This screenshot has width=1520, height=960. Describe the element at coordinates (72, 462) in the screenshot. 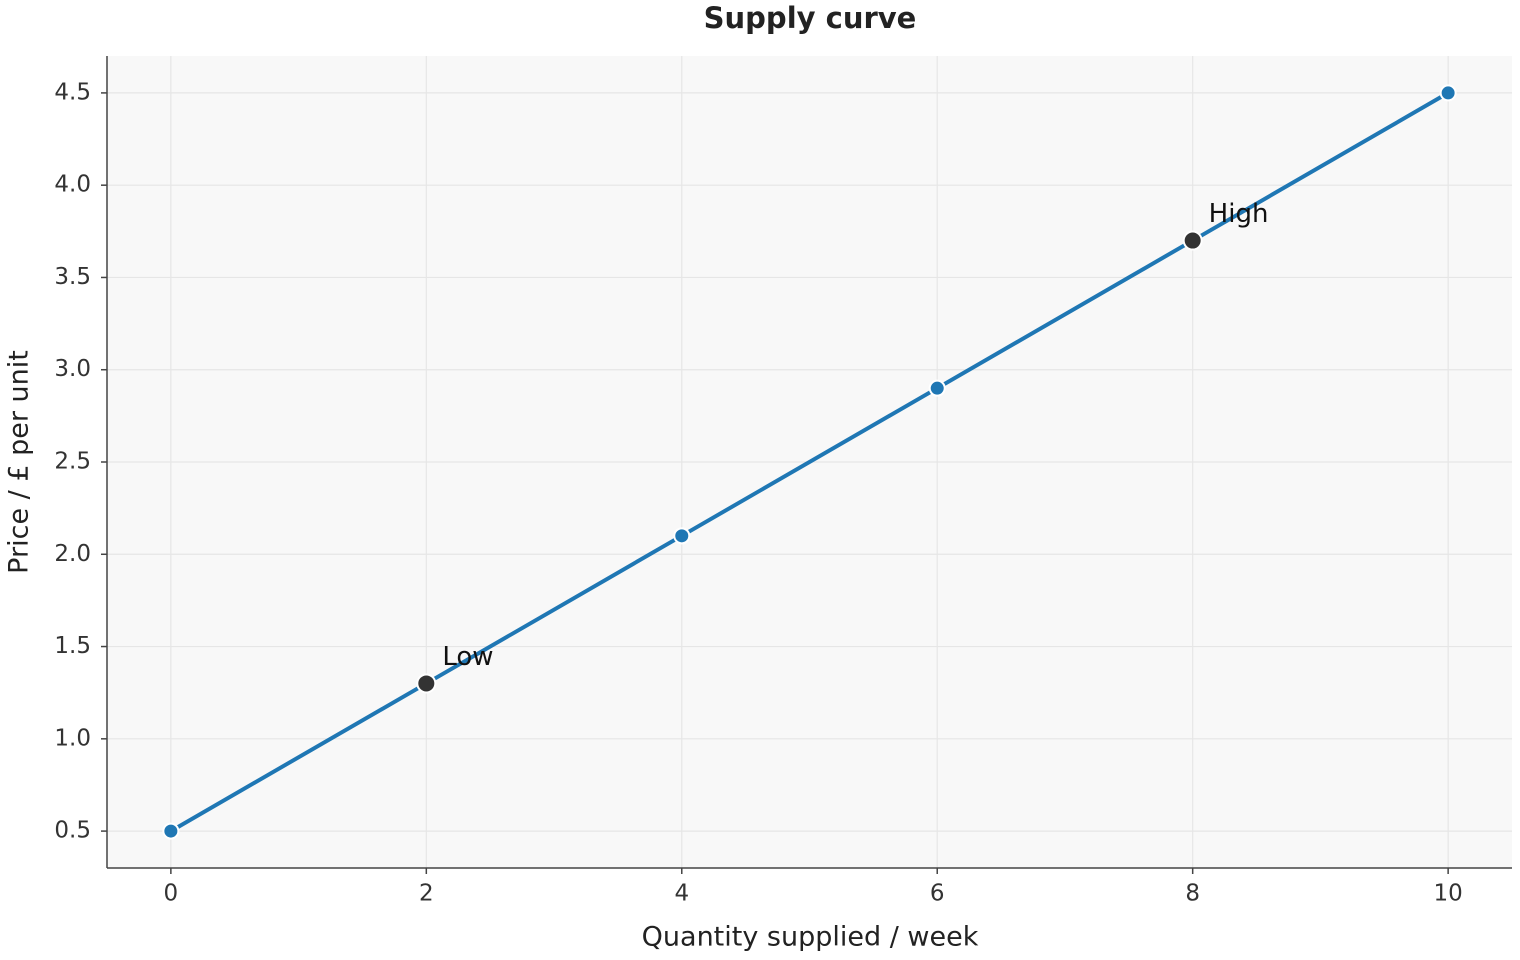

I see `y-tick-label: 2.5` at that location.